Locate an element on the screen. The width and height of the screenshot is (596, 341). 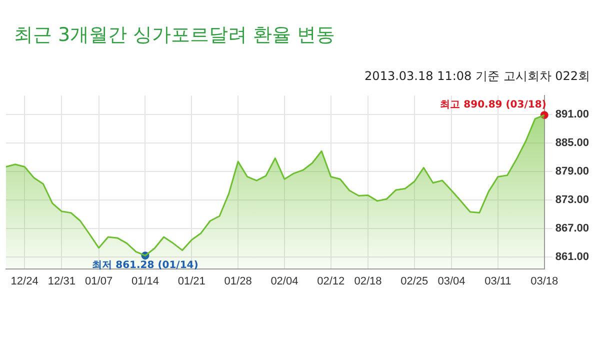
x-tick-label: 01/28 is located at coordinates (238, 281).